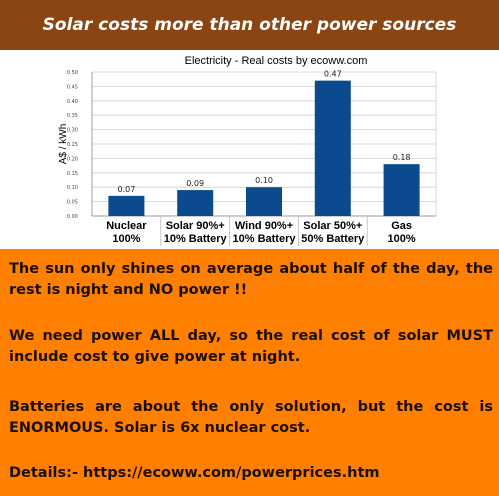  What do you see at coordinates (72, 159) in the screenshot?
I see `y-tick-label: 0.20` at bounding box center [72, 159].